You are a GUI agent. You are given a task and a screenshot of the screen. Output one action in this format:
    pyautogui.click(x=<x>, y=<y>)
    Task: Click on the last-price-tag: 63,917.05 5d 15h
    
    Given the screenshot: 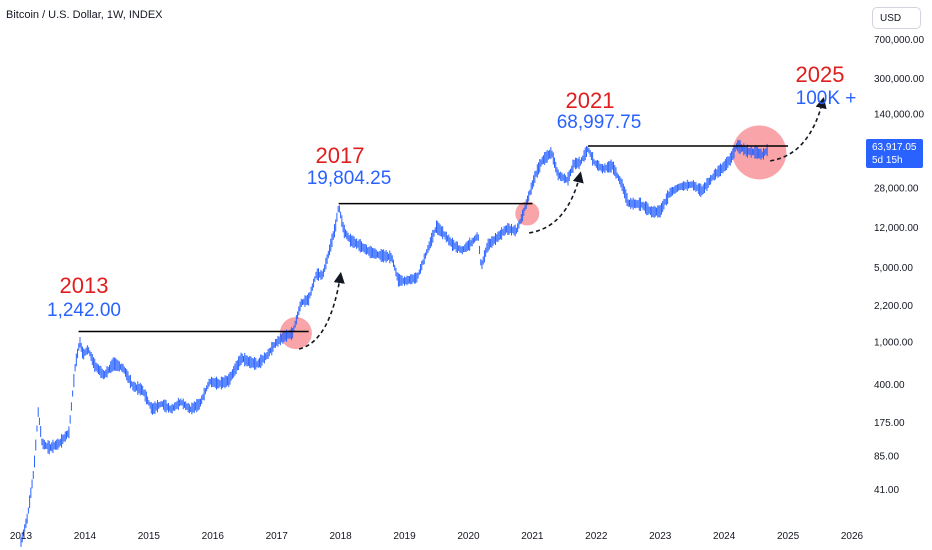 What is the action you would take?
    pyautogui.click(x=894, y=153)
    